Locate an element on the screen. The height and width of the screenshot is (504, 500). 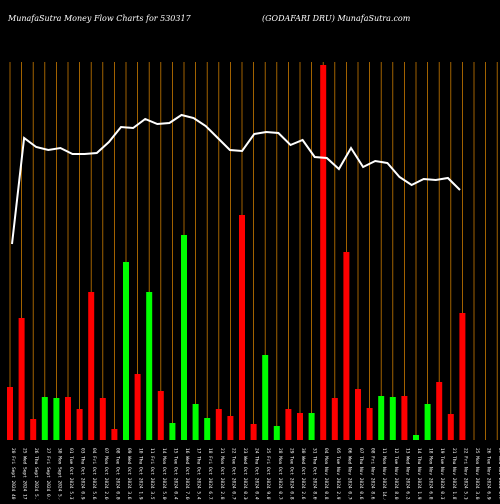
x-tick-label: 22 Tue Oct 2024 0.79% is located at coordinates (233, 474).